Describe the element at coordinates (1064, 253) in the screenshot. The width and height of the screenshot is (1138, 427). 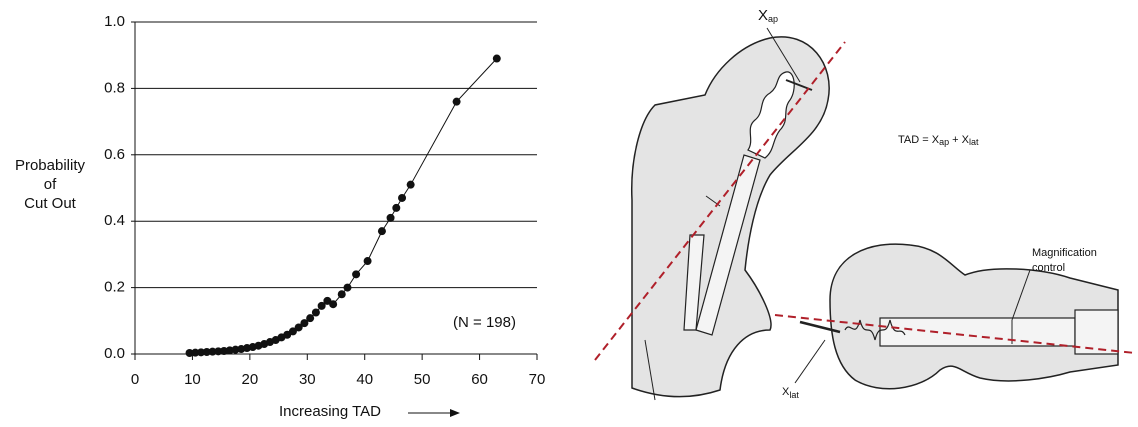
I see `magnification-label: Magnification` at that location.